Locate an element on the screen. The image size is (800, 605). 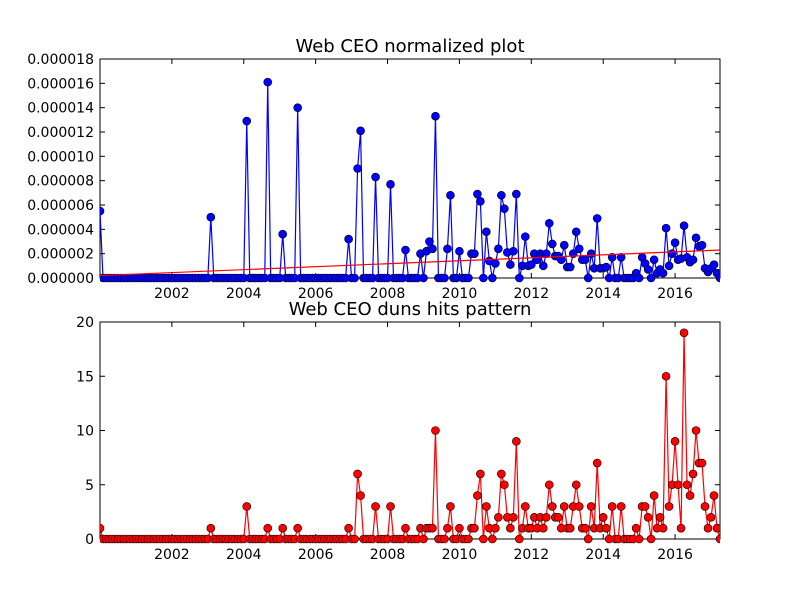
y-tick-label: 0 is located at coordinates (89, 540).